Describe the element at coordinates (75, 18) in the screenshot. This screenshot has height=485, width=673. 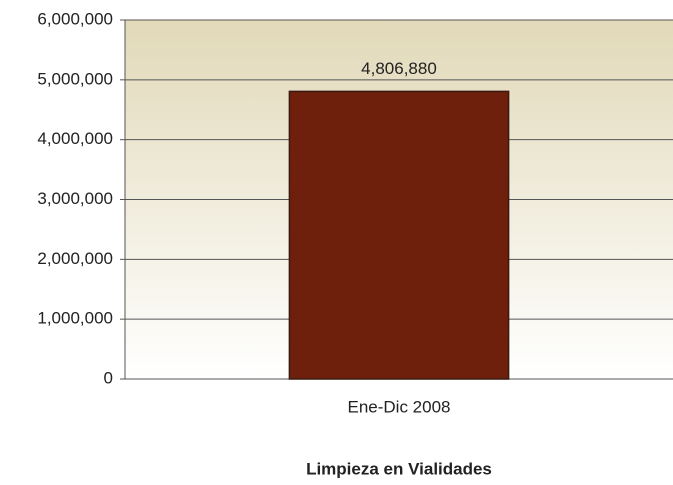
I see `y-tick-label: 6,000,000` at that location.